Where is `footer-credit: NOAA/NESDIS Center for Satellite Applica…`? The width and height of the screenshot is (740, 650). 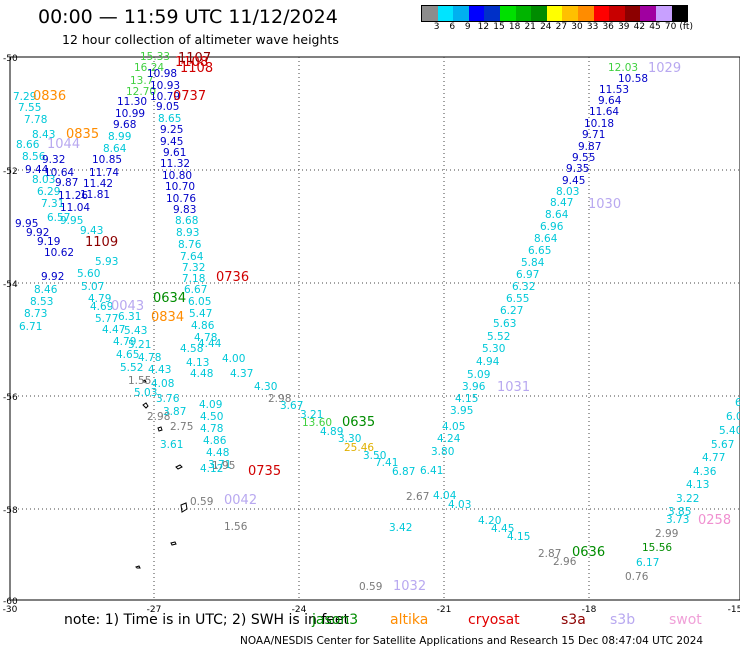
footer-credit: NOAA/NESDIS Center for Satellite Applica… is located at coordinates (472, 641).